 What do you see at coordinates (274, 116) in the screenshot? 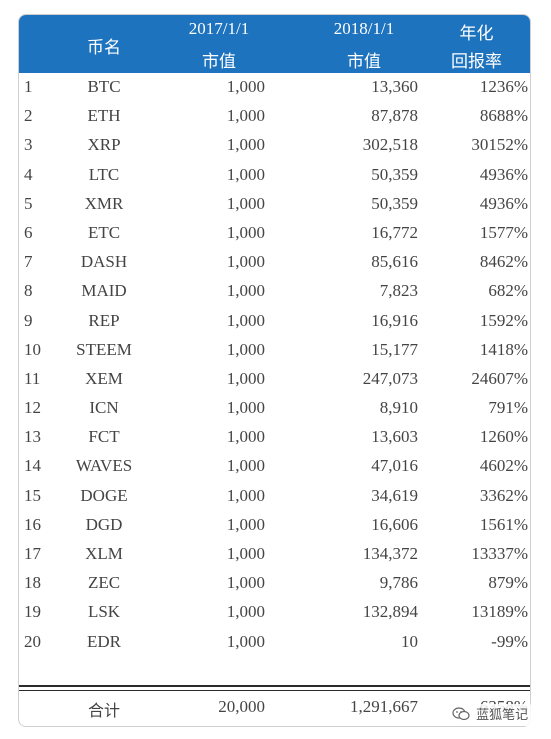
I see `table-row: 2 ETH 1,000 87,878 8688%` at bounding box center [274, 116].